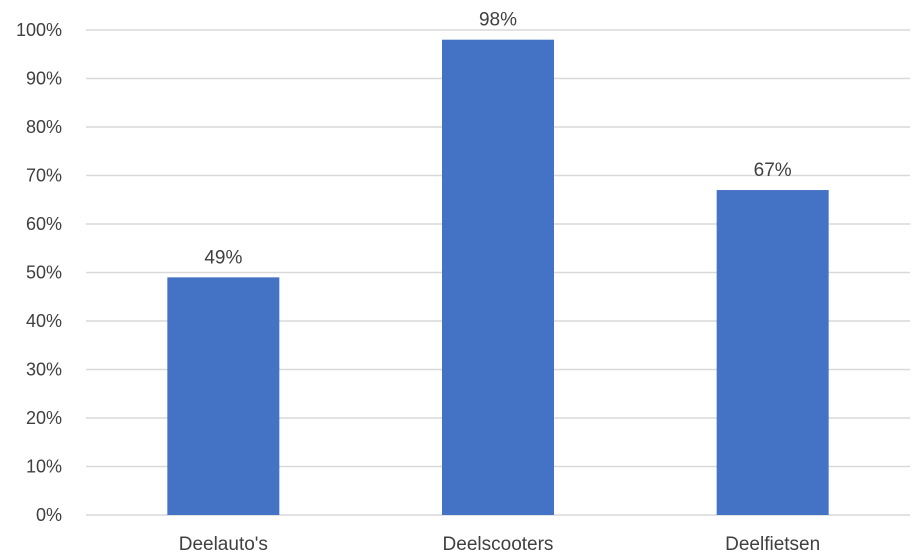 The width and height of the screenshot is (912, 556). I want to click on y-tick-label: 40%, so click(44, 321).